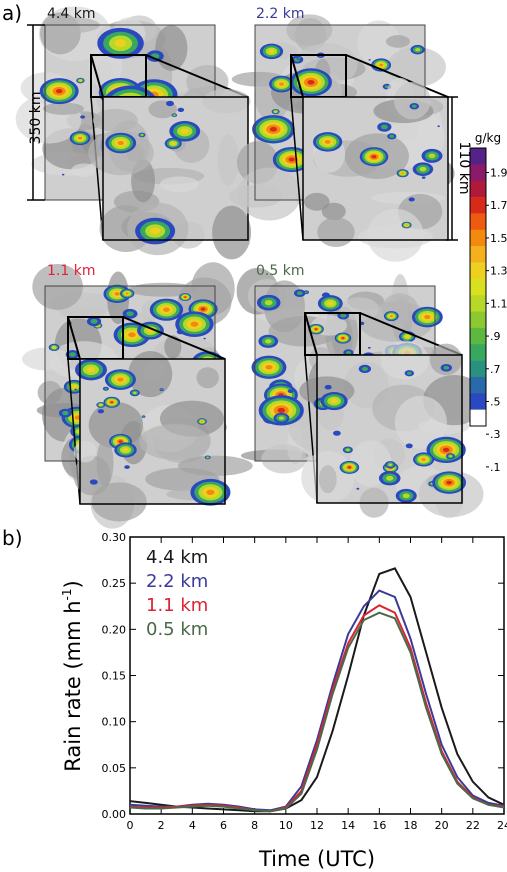 The image size is (507, 872). What do you see at coordinates (488, 138) in the screenshot?
I see `colorbar-unit: g/kg` at bounding box center [488, 138].